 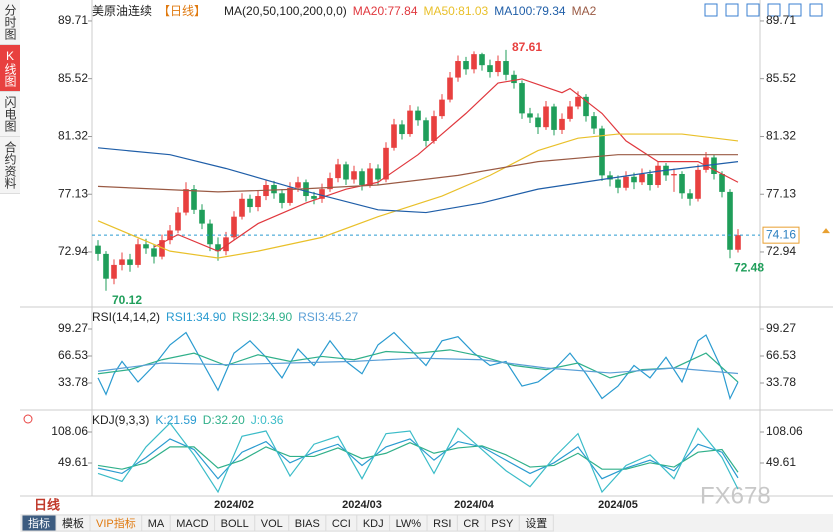 I want to click on low-label: 70.12, so click(x=127, y=300).